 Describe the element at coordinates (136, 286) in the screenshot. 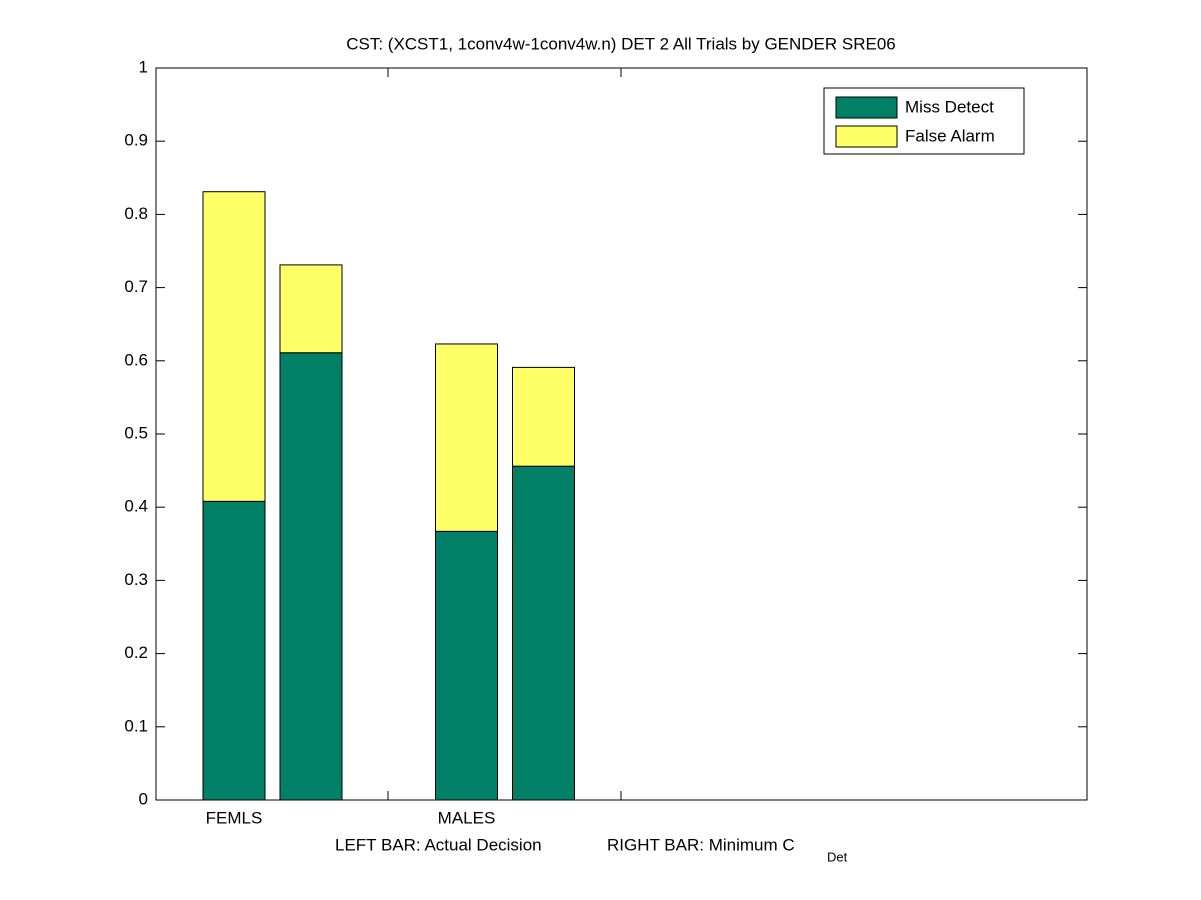

I see `y-tick-label: 0.7` at that location.